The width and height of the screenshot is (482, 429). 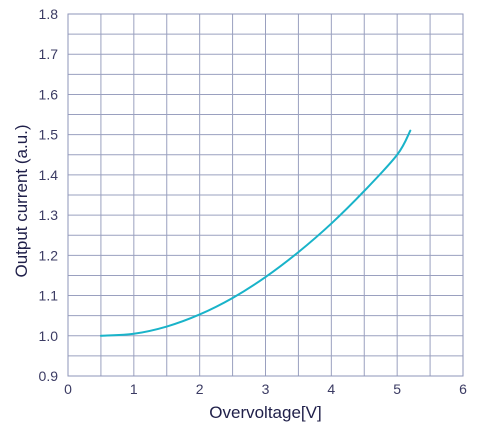 What do you see at coordinates (331, 389) in the screenshot?
I see `x-tick-label: 4` at bounding box center [331, 389].